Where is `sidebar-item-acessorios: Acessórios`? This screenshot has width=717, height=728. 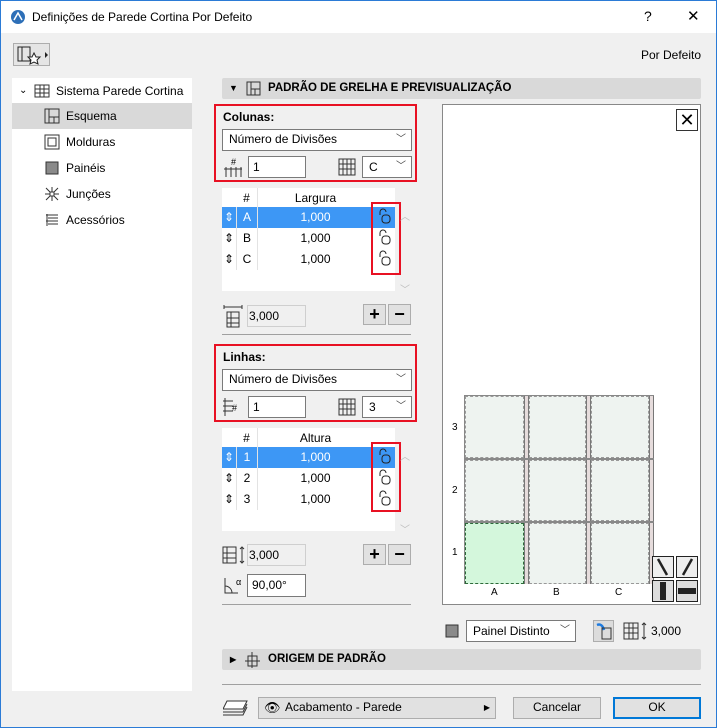 sidebar-item-acessorios: Acessórios is located at coordinates (102, 220).